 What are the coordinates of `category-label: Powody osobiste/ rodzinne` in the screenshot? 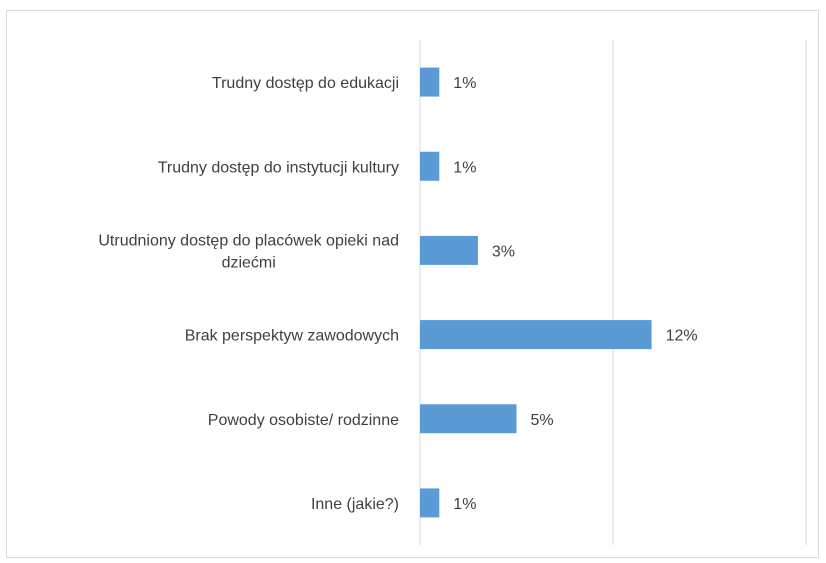 It's located at (303, 420).